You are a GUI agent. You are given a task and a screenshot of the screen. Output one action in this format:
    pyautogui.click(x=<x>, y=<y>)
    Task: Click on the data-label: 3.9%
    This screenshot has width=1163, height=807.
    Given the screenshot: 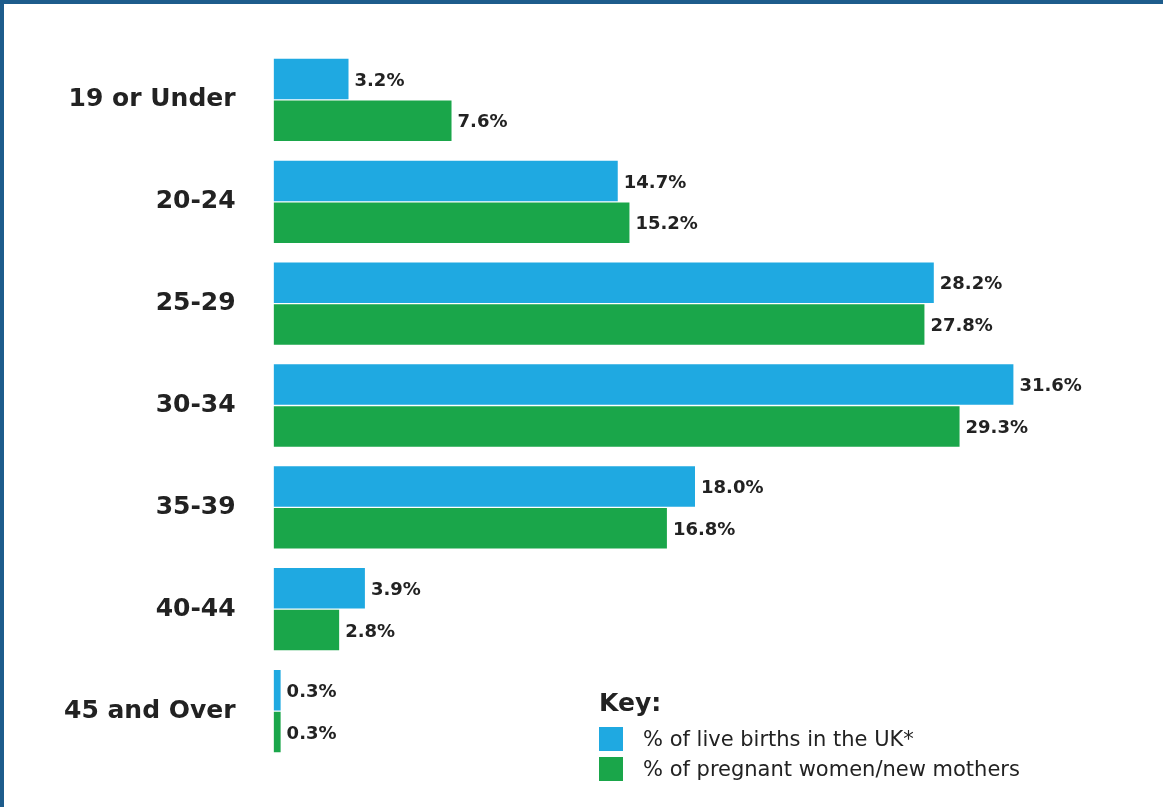 What is the action you would take?
    pyautogui.click(x=395, y=589)
    